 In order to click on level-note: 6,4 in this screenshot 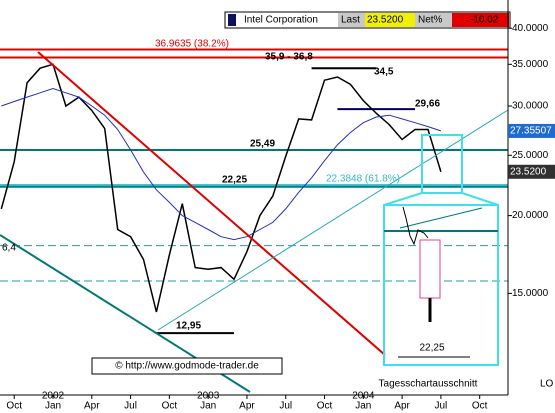, I will do `click(9, 248)`.